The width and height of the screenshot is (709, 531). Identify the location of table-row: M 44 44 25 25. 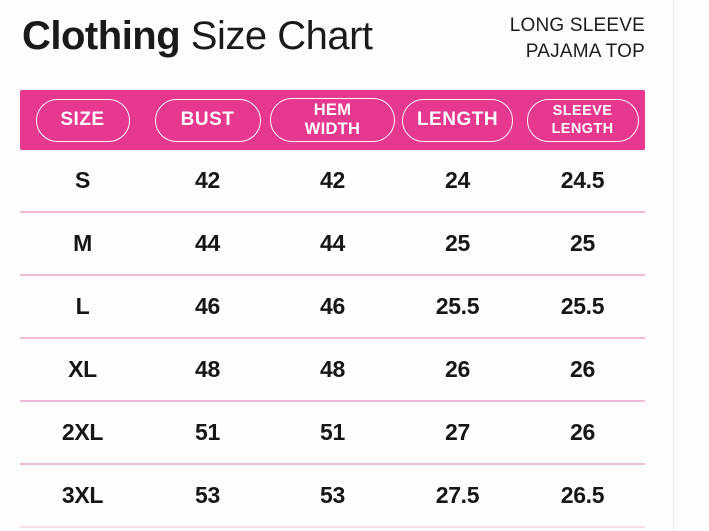
(332, 244).